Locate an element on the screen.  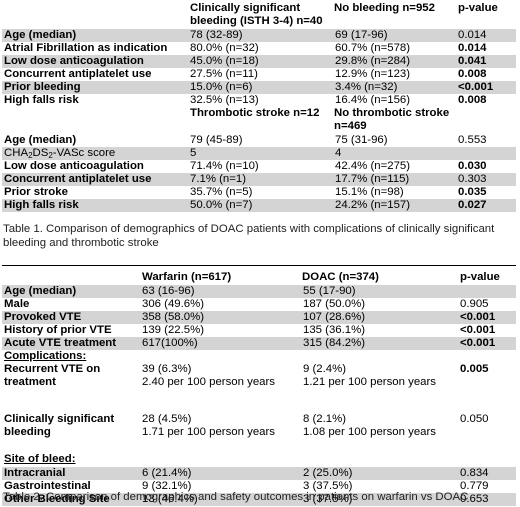
table-row: Age (median) 79 (45-89) 75 (31-96) 0.553 is located at coordinates (259, 140).